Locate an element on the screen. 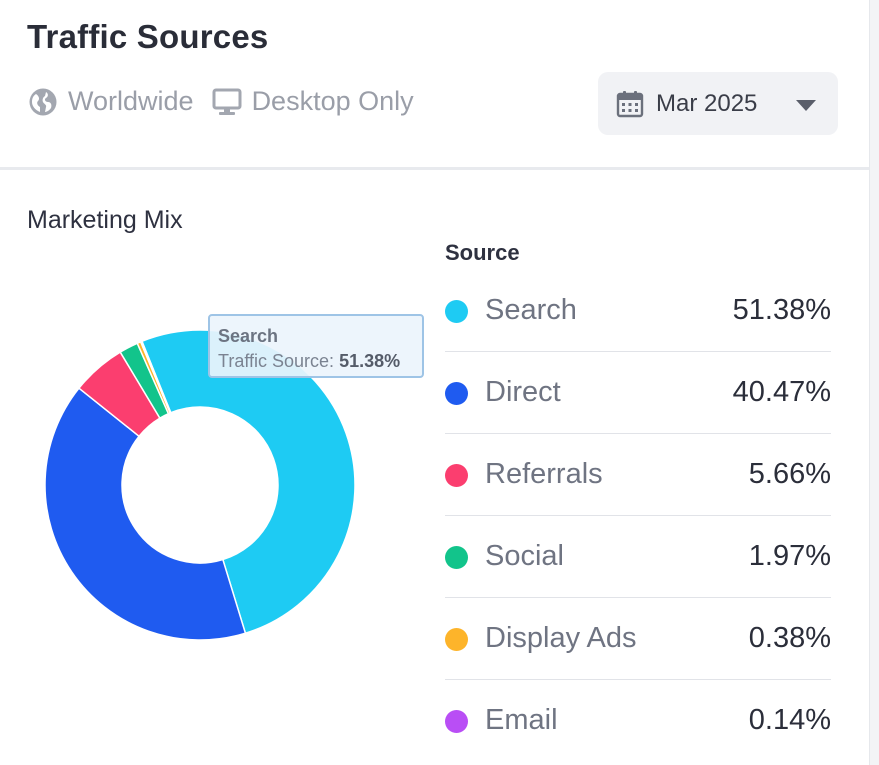 The width and height of the screenshot is (879, 765). legend-label: Search is located at coordinates (531, 310).